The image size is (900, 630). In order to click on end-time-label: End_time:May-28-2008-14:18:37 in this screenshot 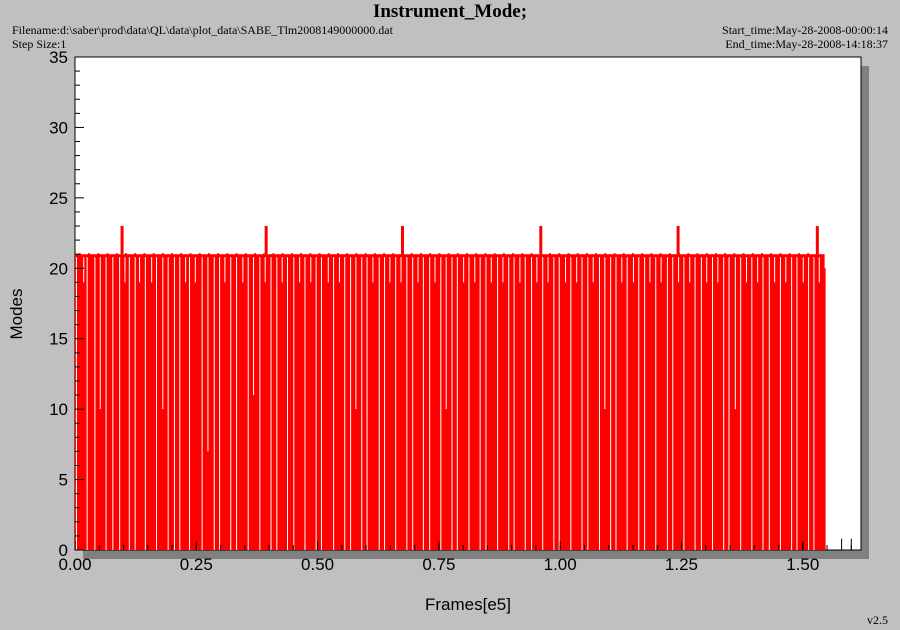, I will do `click(806, 44)`.